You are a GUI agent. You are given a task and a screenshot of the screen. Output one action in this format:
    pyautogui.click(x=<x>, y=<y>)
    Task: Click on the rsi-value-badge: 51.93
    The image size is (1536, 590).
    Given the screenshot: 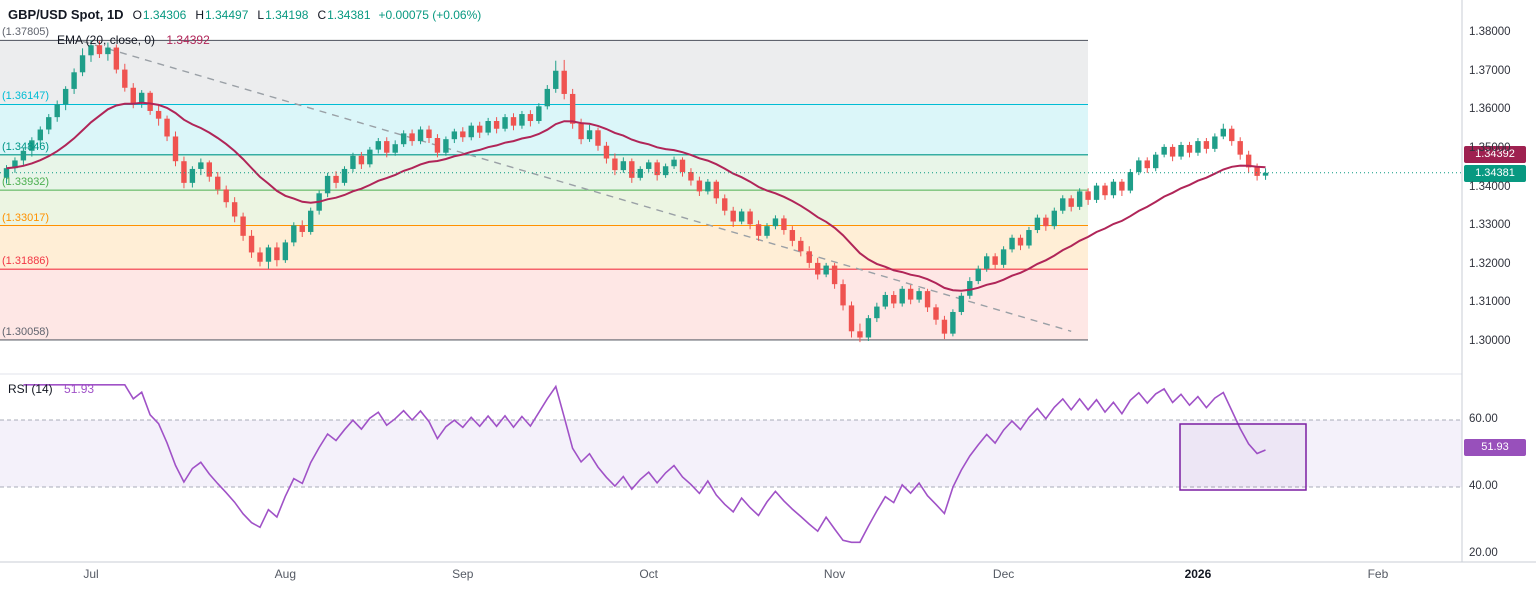 What is the action you would take?
    pyautogui.click(x=1495, y=447)
    